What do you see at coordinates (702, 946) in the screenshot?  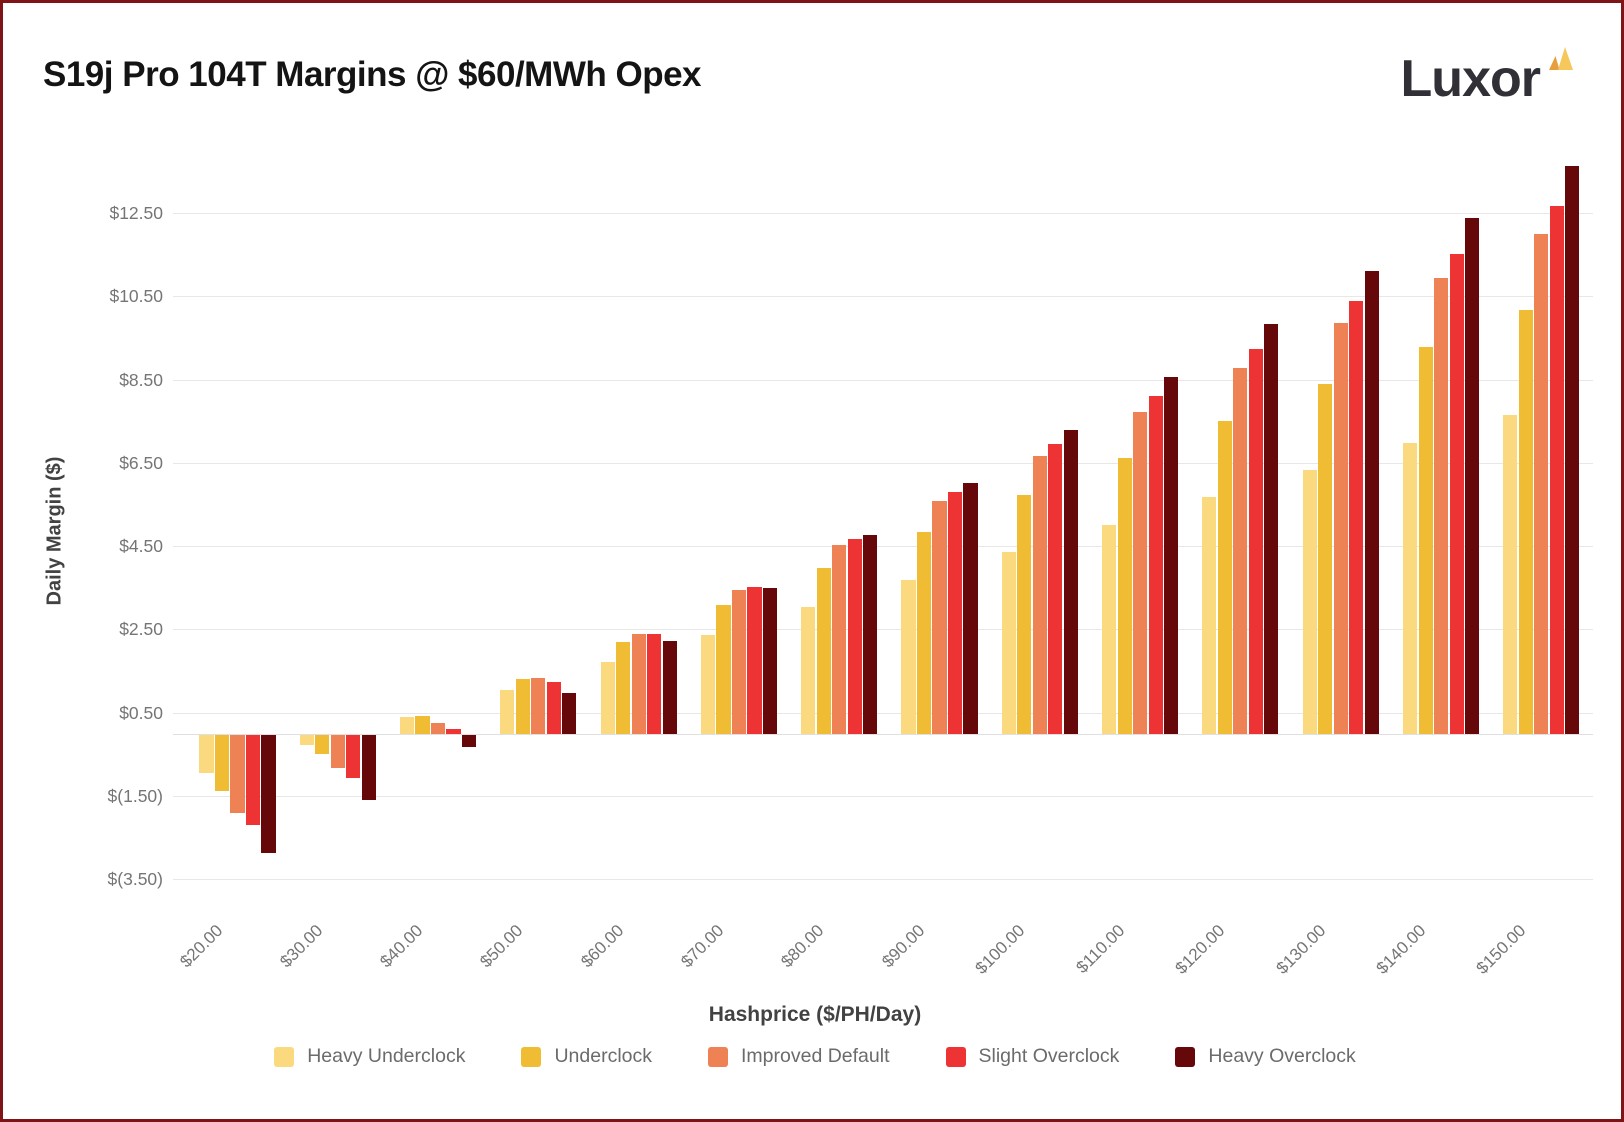 I see `x-tick-label: $70.00` at bounding box center [702, 946].